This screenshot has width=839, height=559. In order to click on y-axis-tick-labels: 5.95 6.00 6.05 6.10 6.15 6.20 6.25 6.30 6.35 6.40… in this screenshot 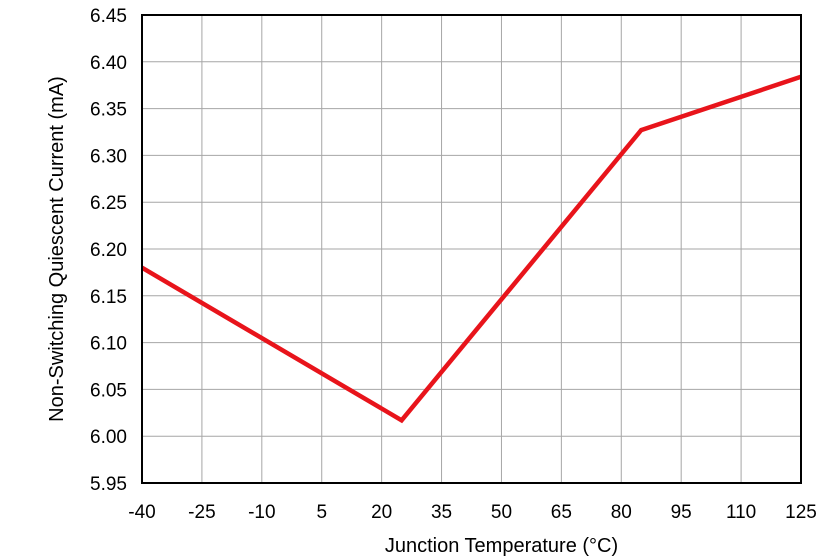, I will do `click(108, 250)`.